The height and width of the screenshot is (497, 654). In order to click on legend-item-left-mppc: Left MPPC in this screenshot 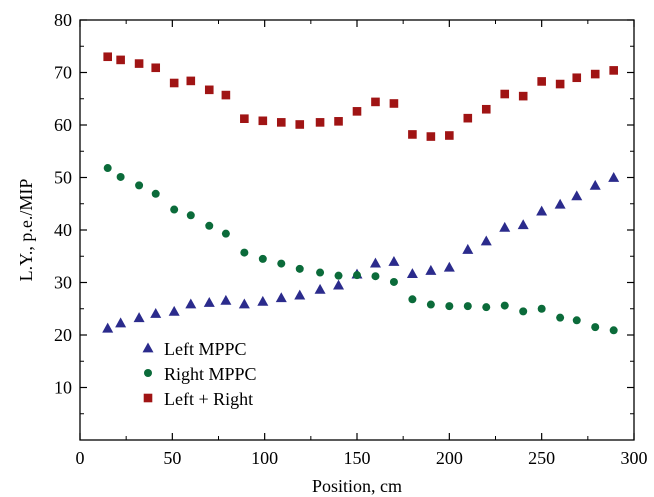, I will do `click(194, 349)`.